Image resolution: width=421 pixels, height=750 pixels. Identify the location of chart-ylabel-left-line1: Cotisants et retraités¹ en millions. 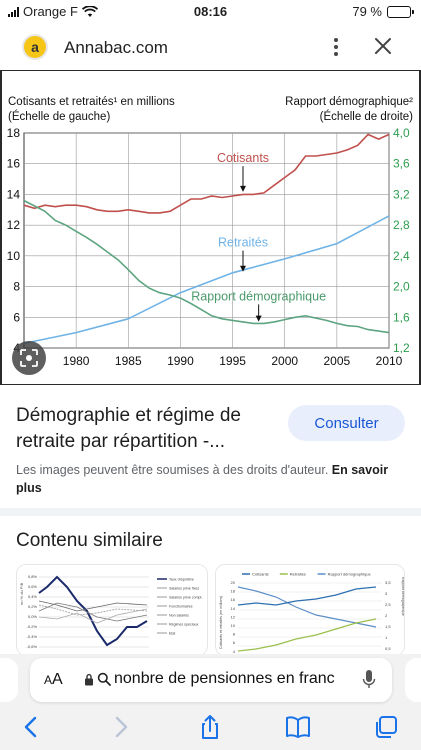
(91, 102).